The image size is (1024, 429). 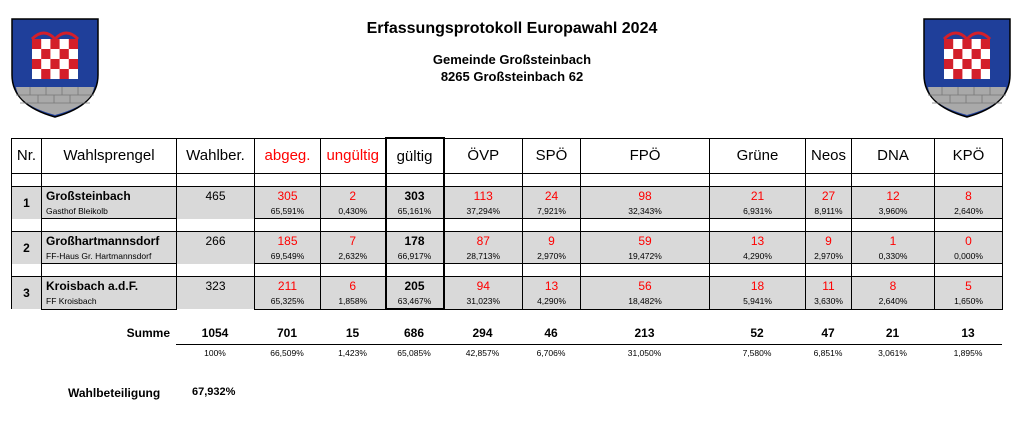 What do you see at coordinates (109, 211) in the screenshot?
I see `district-location: Gasthof Bleikolb` at bounding box center [109, 211].